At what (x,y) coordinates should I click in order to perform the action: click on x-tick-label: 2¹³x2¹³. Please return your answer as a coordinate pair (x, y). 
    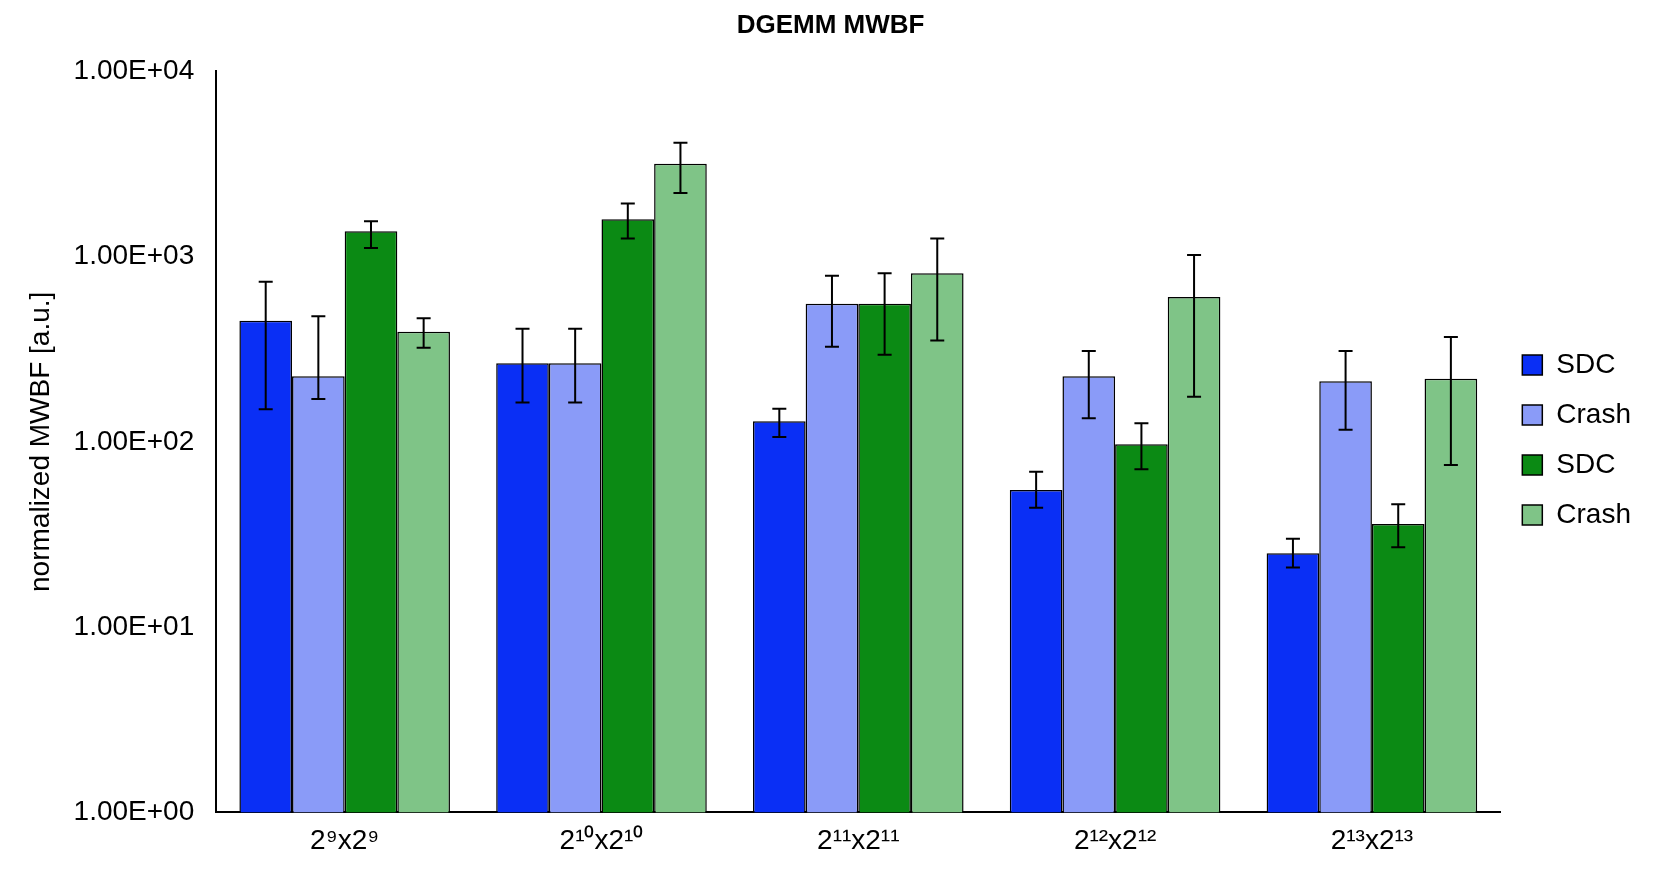
    Looking at the image, I should click on (1372, 839).